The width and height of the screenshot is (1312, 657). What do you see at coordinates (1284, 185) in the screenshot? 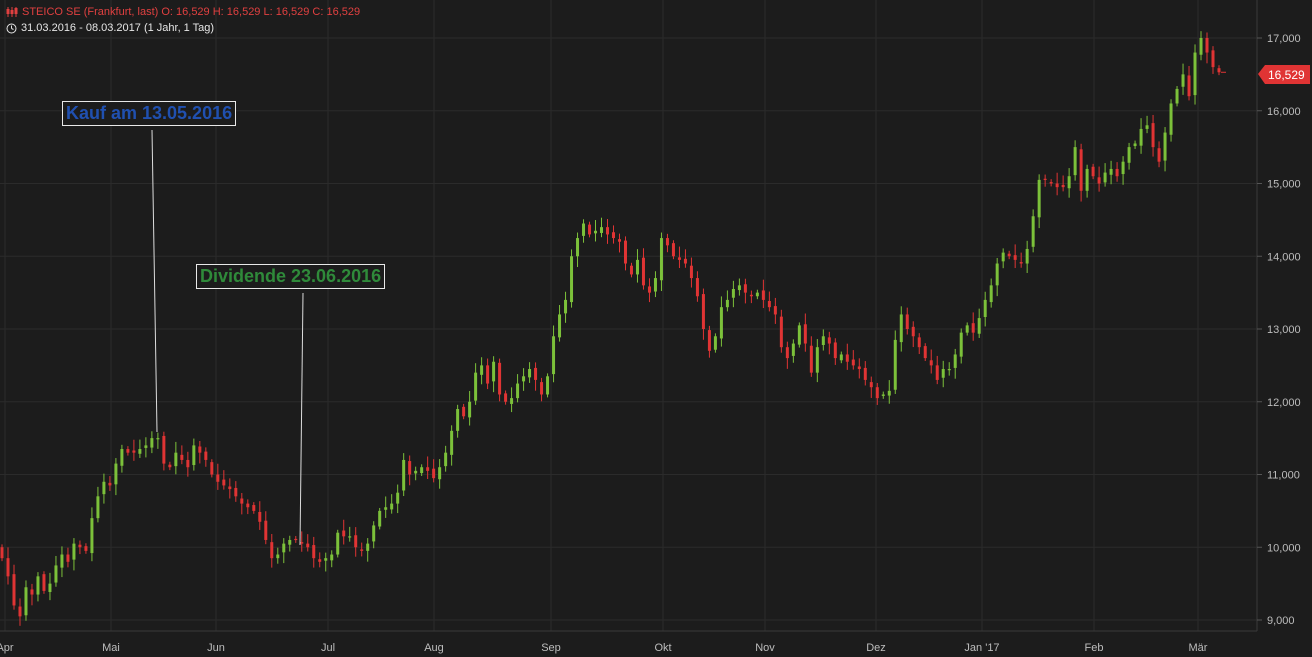
I see `y-tick-label: 15,000` at bounding box center [1284, 185].